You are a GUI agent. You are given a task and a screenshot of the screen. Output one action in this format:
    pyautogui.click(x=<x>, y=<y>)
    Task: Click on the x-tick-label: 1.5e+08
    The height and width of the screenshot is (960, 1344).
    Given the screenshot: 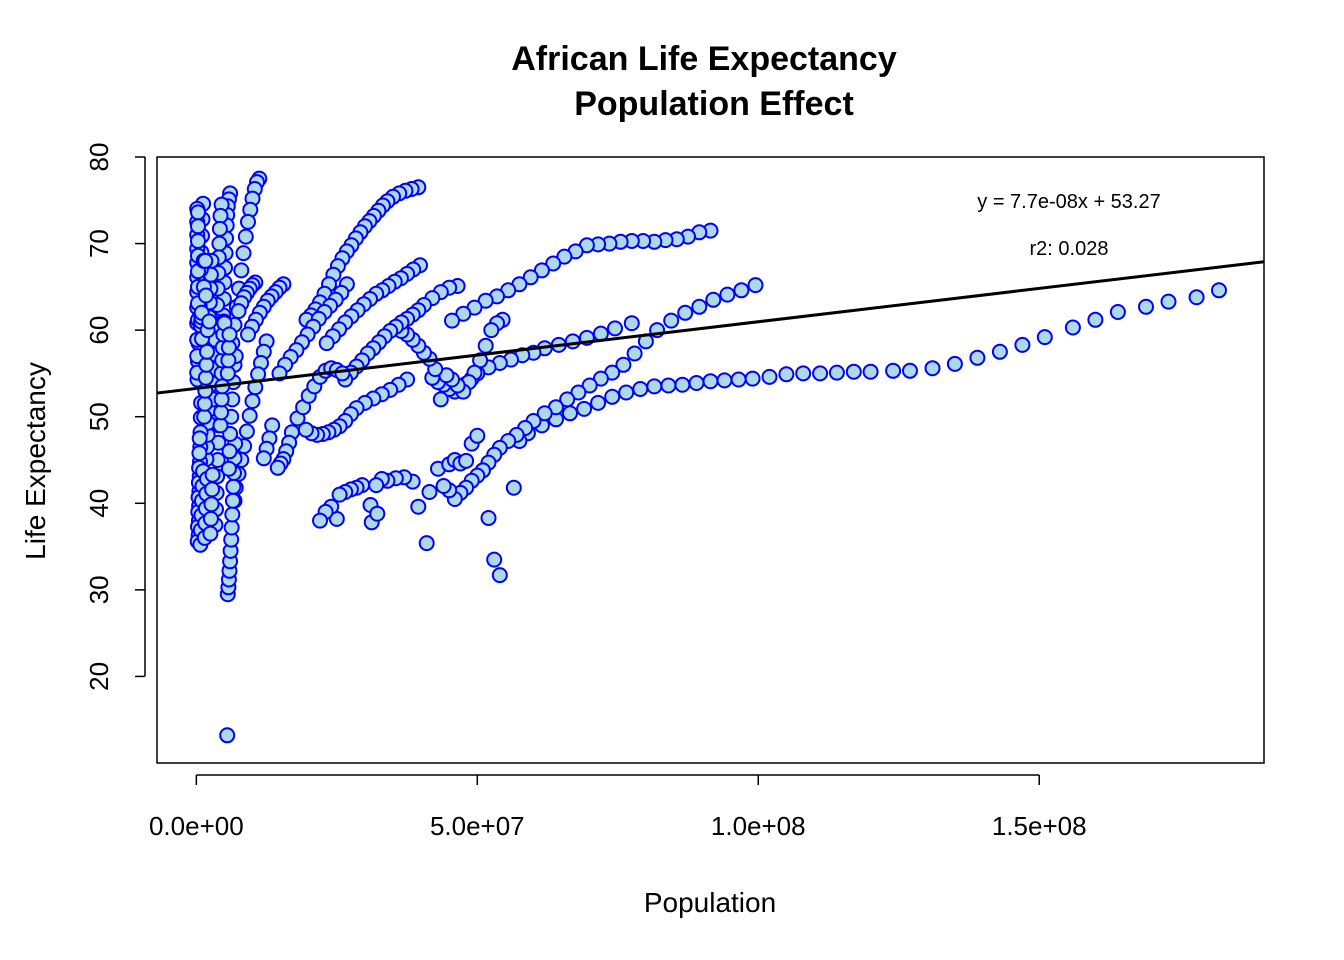 What is the action you would take?
    pyautogui.click(x=1039, y=826)
    